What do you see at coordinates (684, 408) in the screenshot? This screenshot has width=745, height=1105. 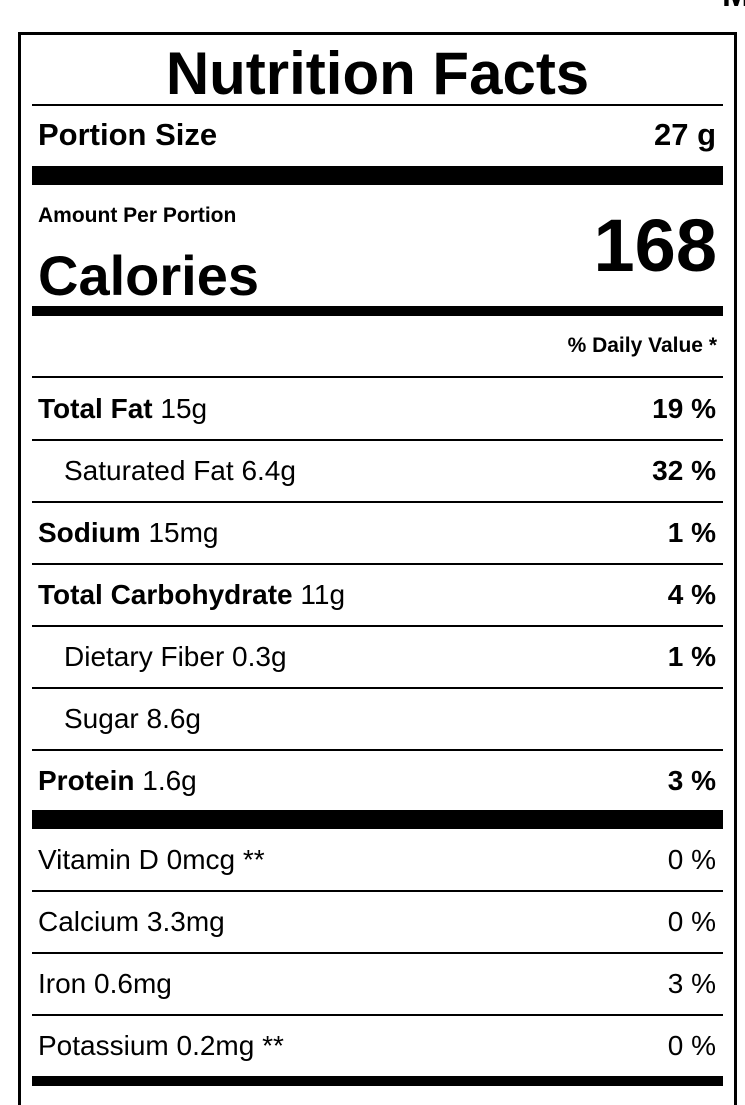 I see `daily-value: 19 %` at bounding box center [684, 408].